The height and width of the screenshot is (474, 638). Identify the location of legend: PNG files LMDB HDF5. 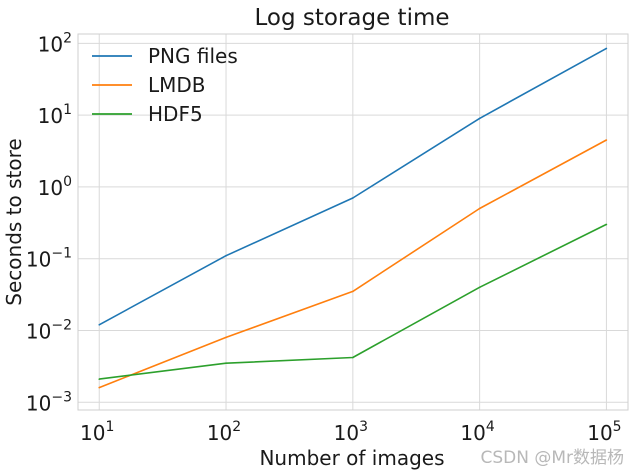
(165, 85).